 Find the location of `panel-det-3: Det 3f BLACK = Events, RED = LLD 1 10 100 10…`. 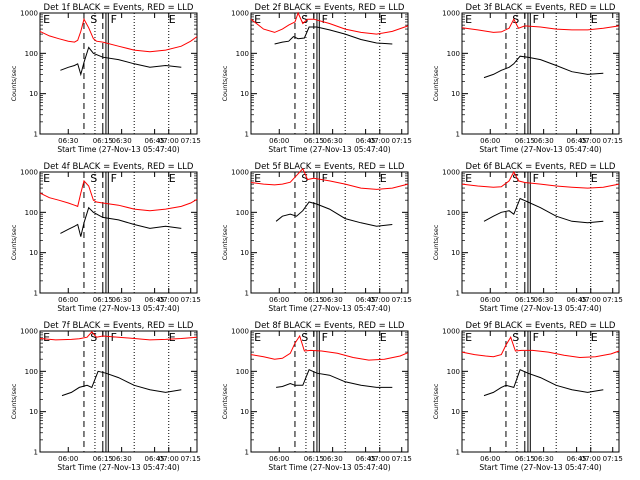

panel-det-3: Det 3f BLACK = Events, RED = LLD 1 10 100 10… is located at coordinates (527, 78).